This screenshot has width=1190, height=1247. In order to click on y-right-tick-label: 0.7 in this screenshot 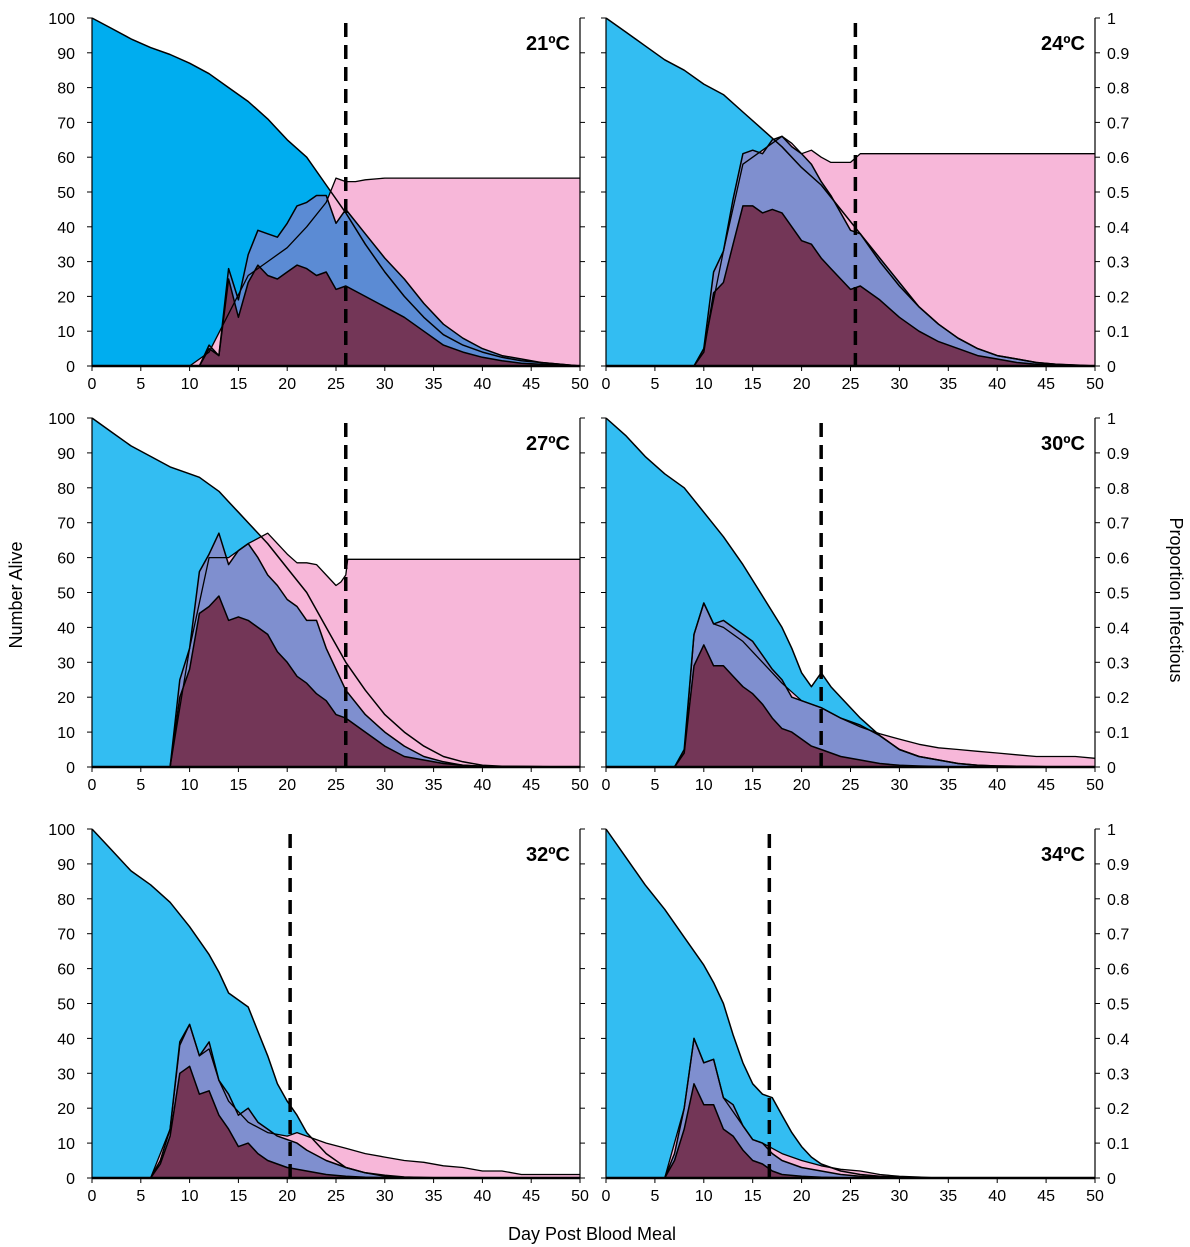, I will do `click(1118, 123)`.